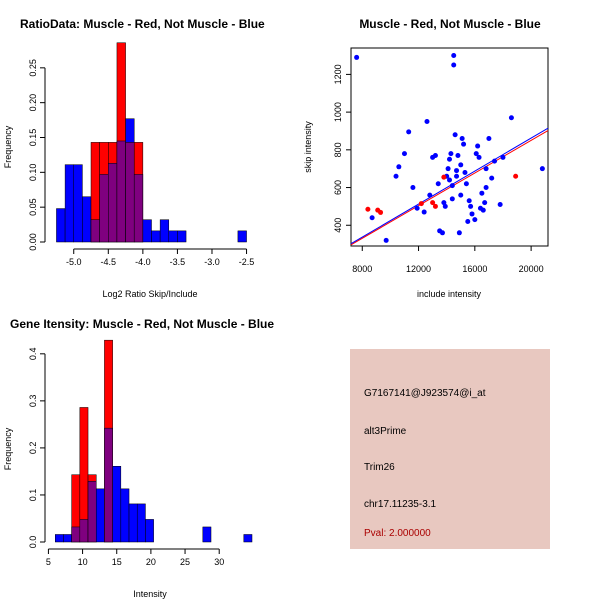  Describe the element at coordinates (379, 467) in the screenshot. I see `gene-name: Trim26` at that location.